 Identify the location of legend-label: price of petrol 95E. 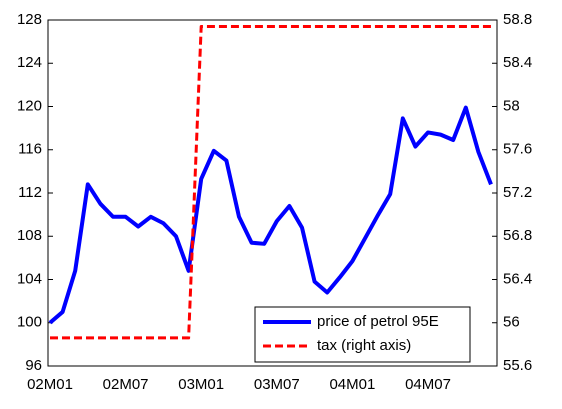
(378, 321).